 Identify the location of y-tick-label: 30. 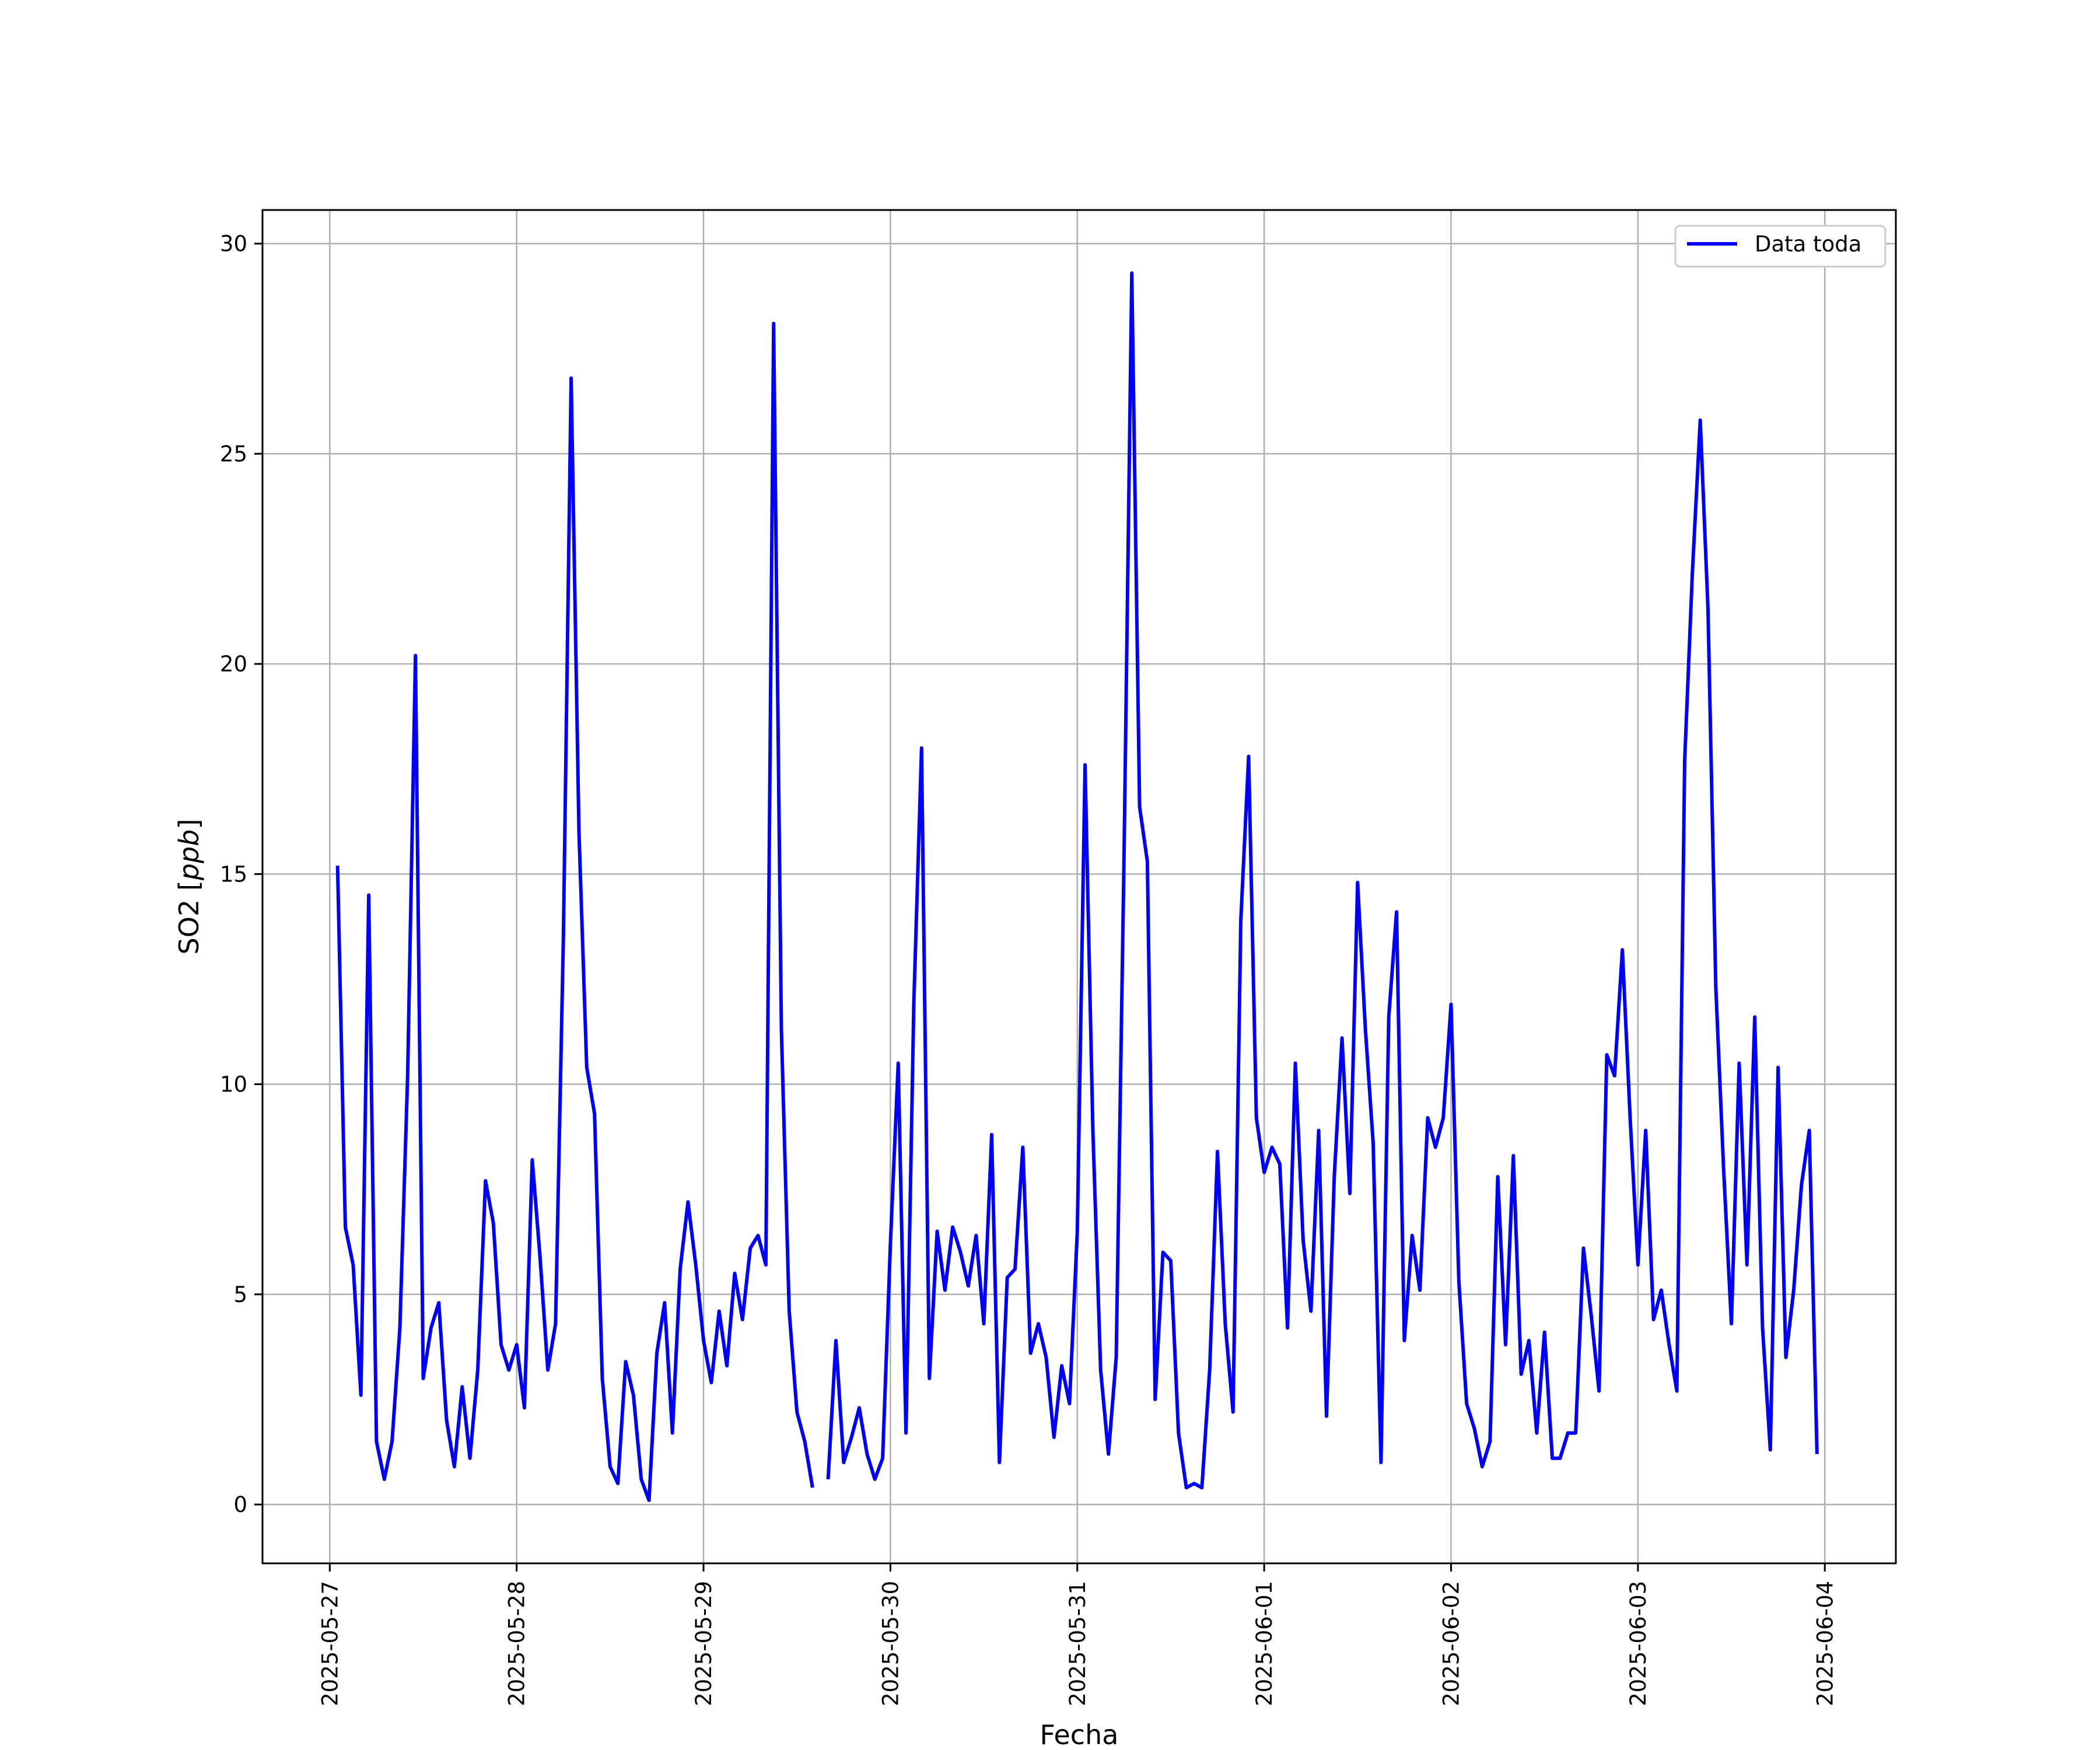
(233, 244).